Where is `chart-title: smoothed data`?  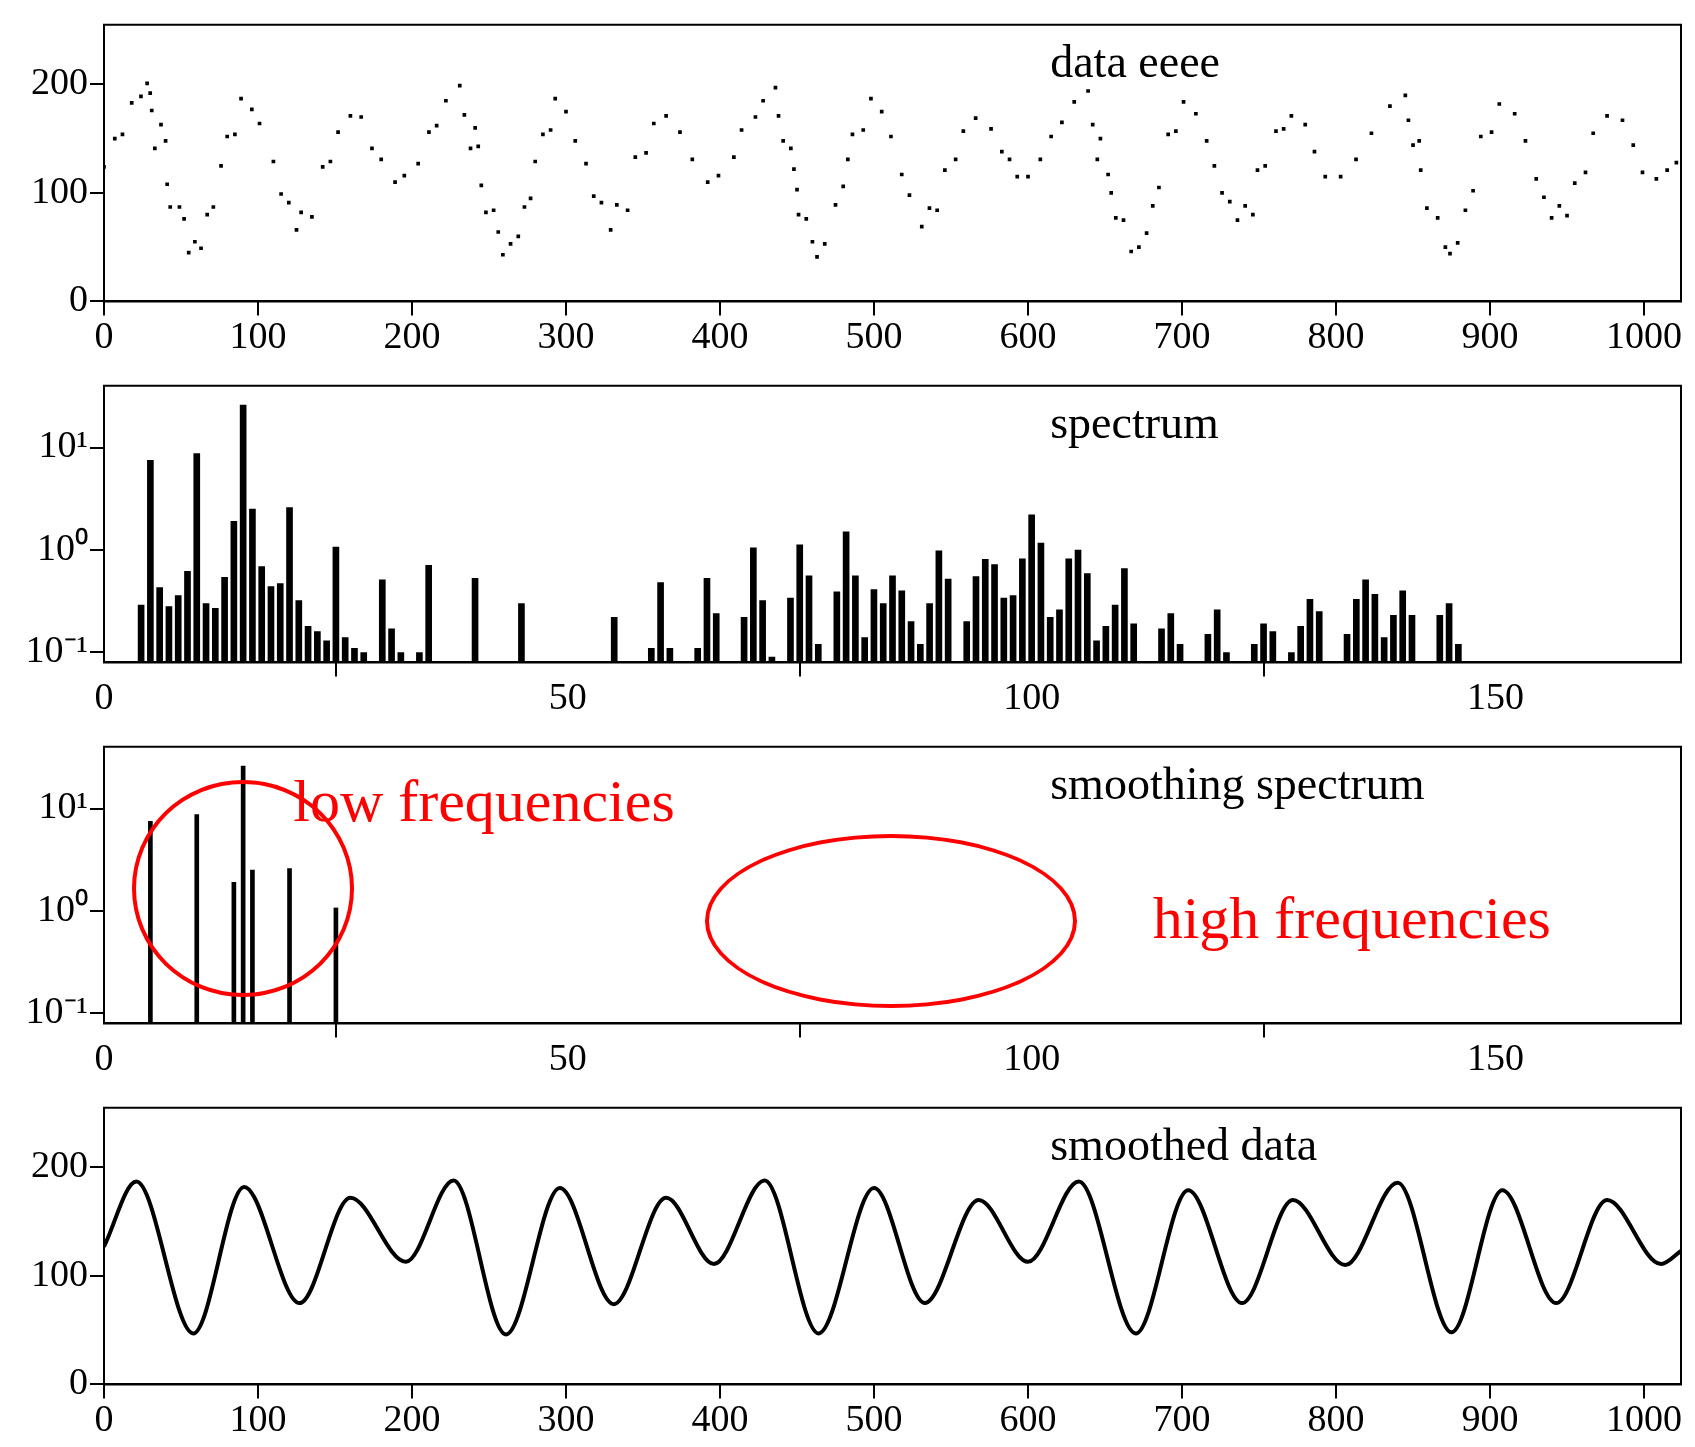
chart-title: smoothed data is located at coordinates (1184, 1145).